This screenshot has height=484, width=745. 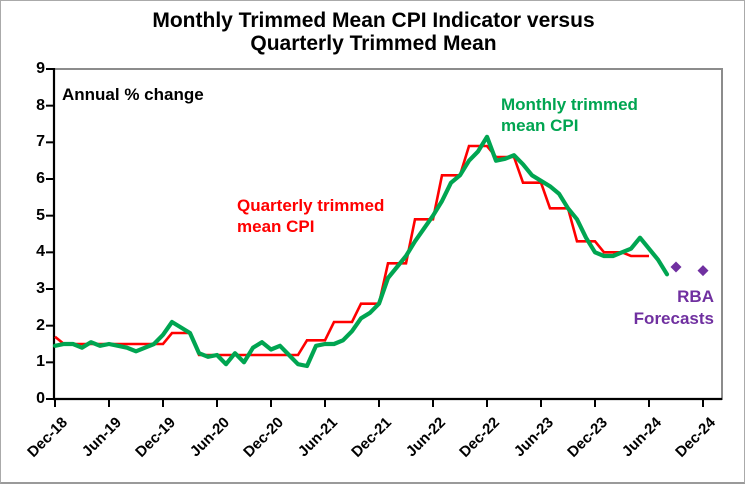 I want to click on rba-forecast-label: RBA Forecasts, so click(x=642, y=308).